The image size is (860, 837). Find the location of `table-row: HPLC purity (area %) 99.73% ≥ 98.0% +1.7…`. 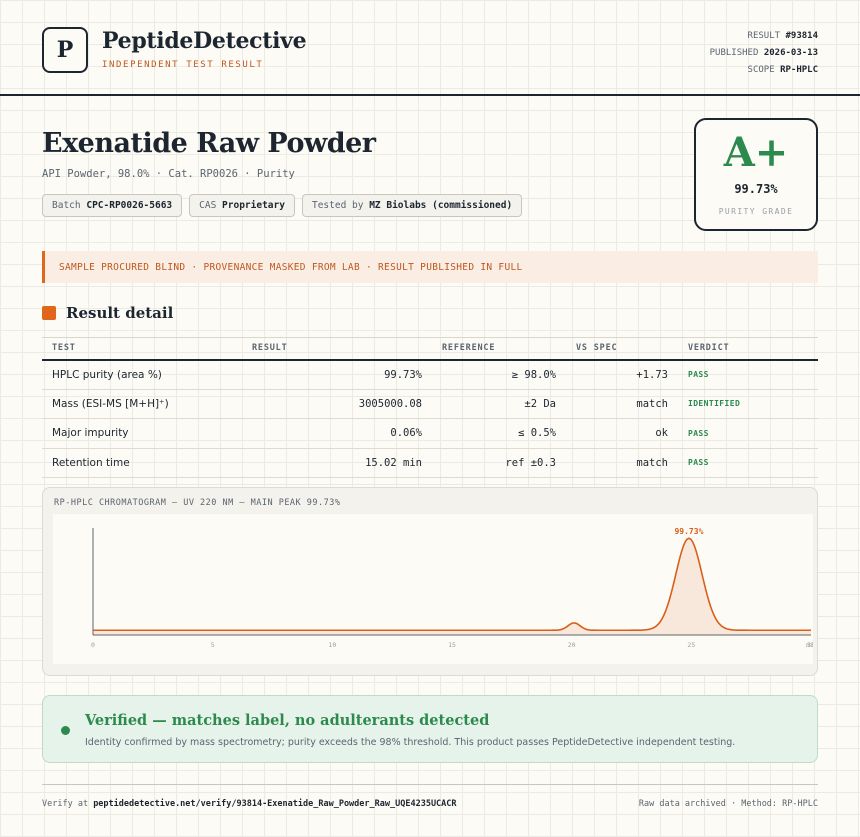

table-row: HPLC purity (area %) 99.73% ≥ 98.0% +1.7… is located at coordinates (430, 374).